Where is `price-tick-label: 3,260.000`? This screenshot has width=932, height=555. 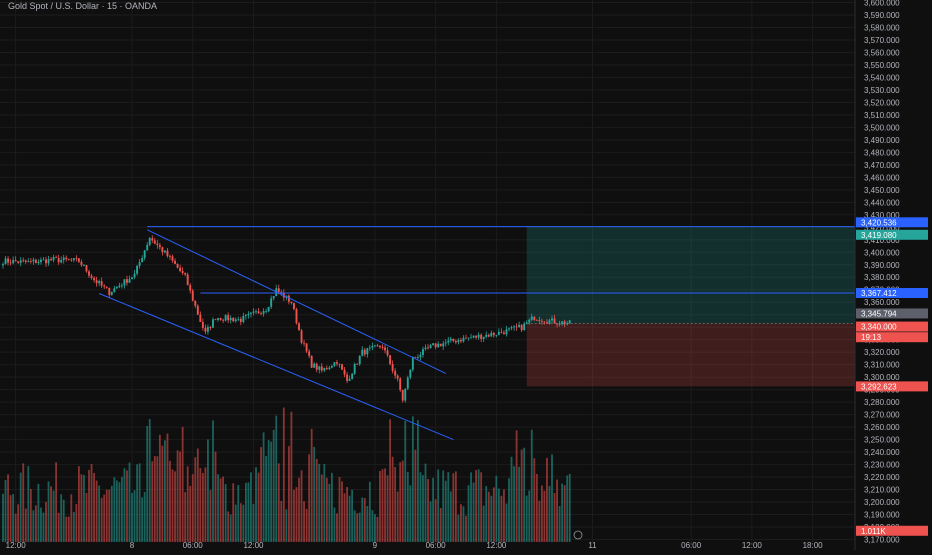 price-tick-label: 3,260.000 is located at coordinates (882, 427).